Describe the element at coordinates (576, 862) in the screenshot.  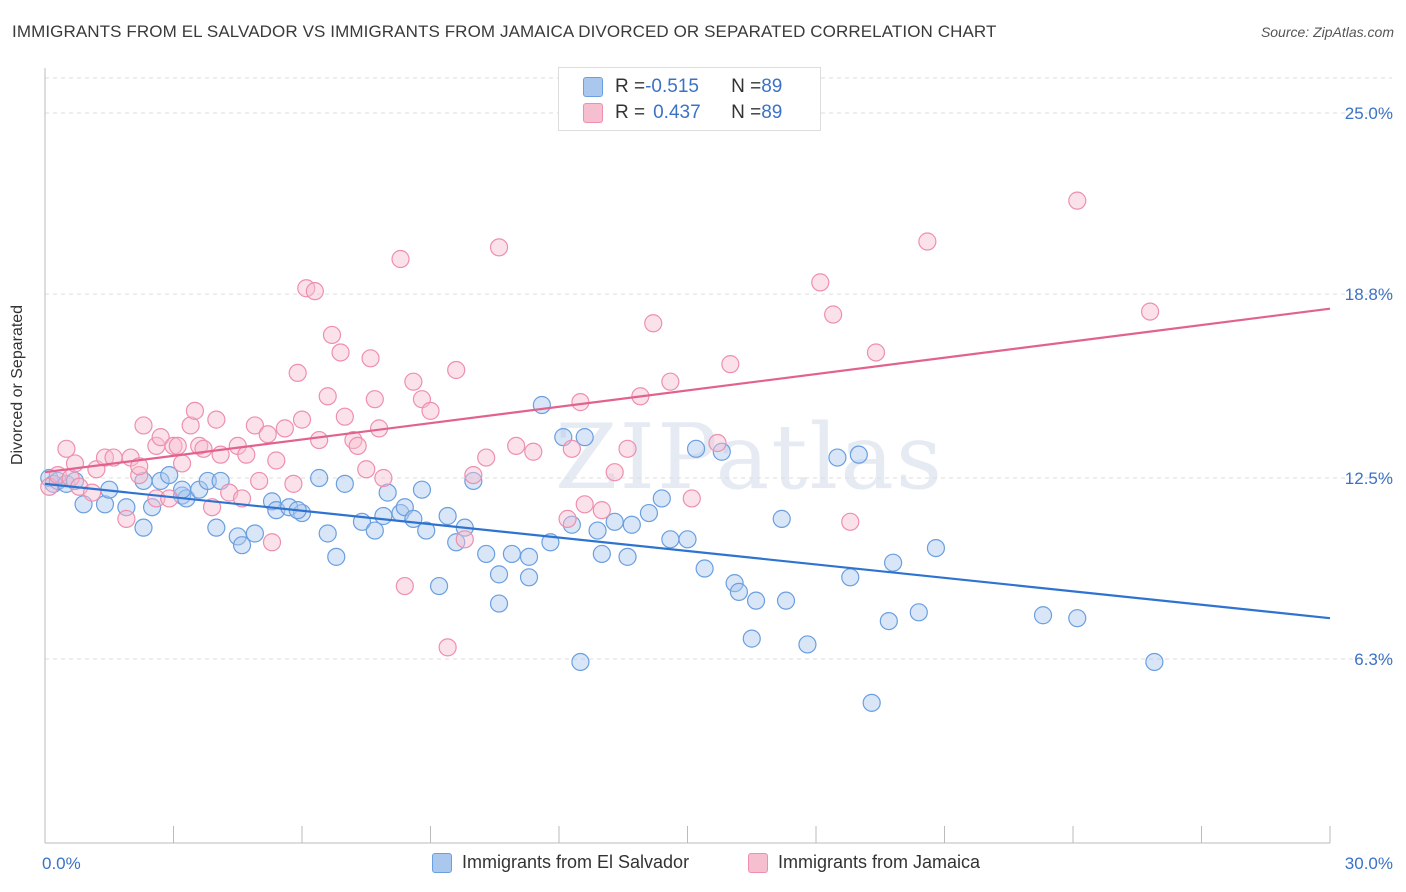
I see `legend-label-el-salvador: Immigrants from El Salvador` at that location.